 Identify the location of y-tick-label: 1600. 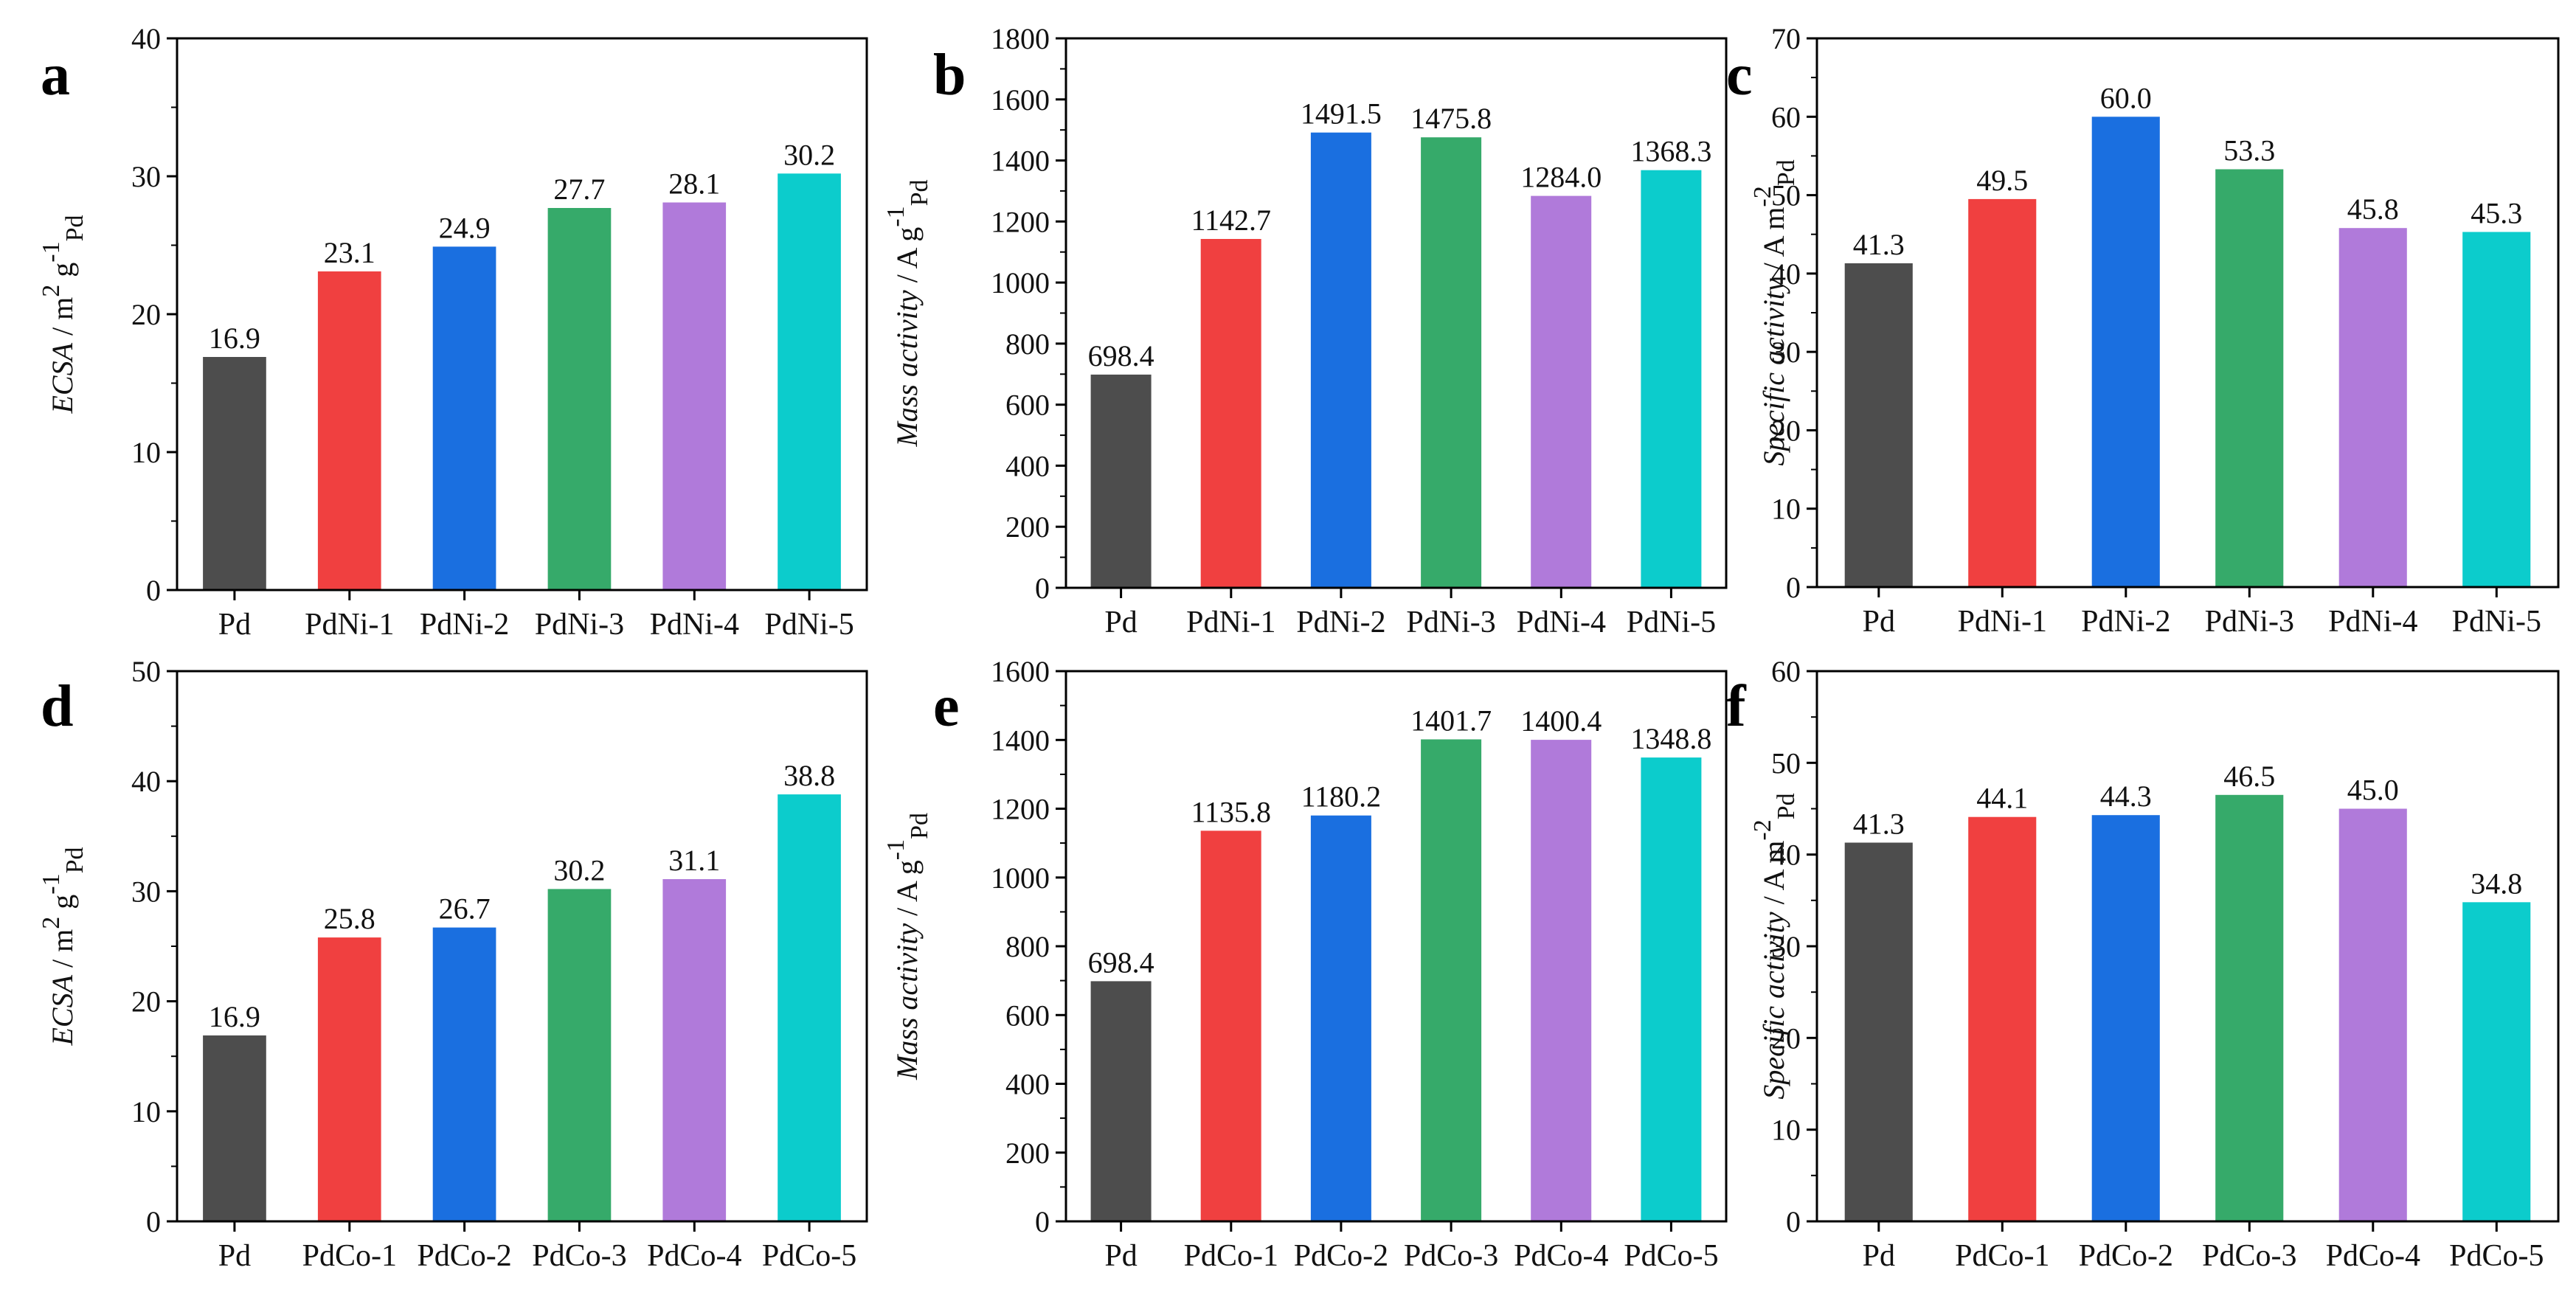
(1021, 100).